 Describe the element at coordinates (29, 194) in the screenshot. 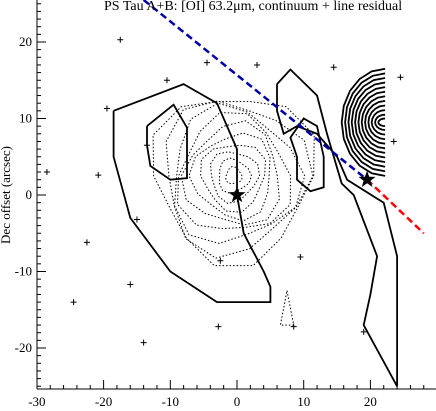

I see `y-tick-label: 0` at that location.